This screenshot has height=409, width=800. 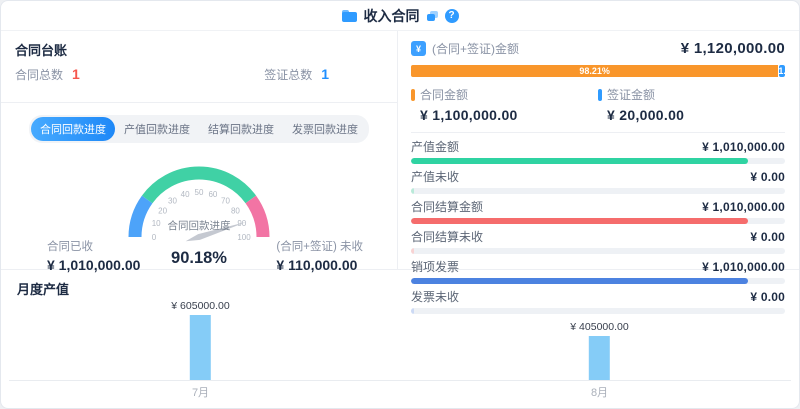 I want to click on row-label: 发票未收, so click(x=435, y=297).